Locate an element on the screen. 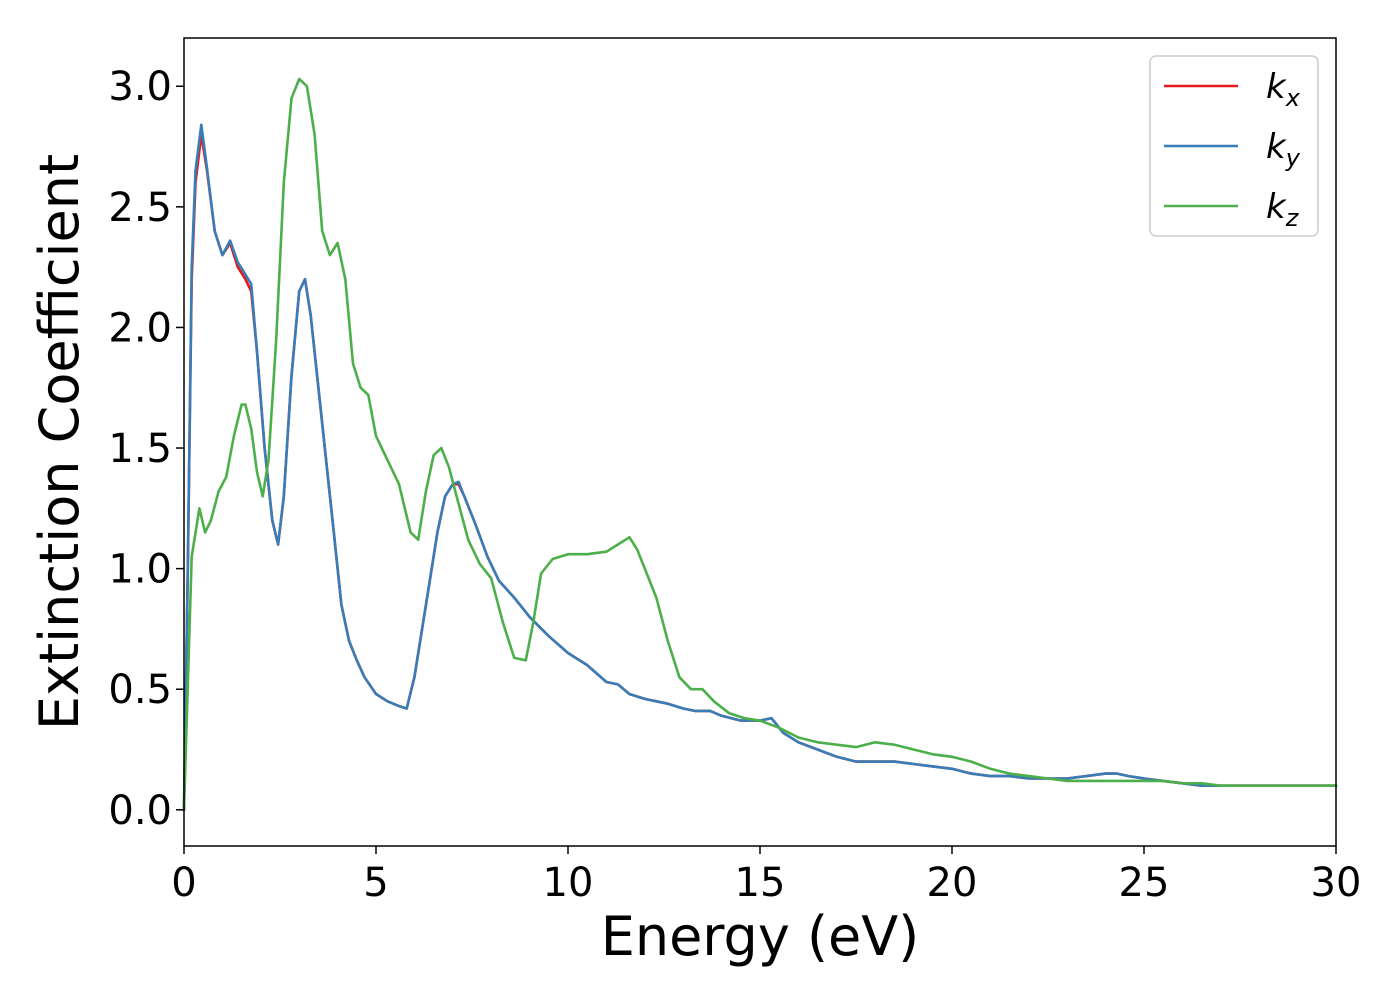 The width and height of the screenshot is (1400, 1000). x-tick-label: 25 is located at coordinates (1144, 883).